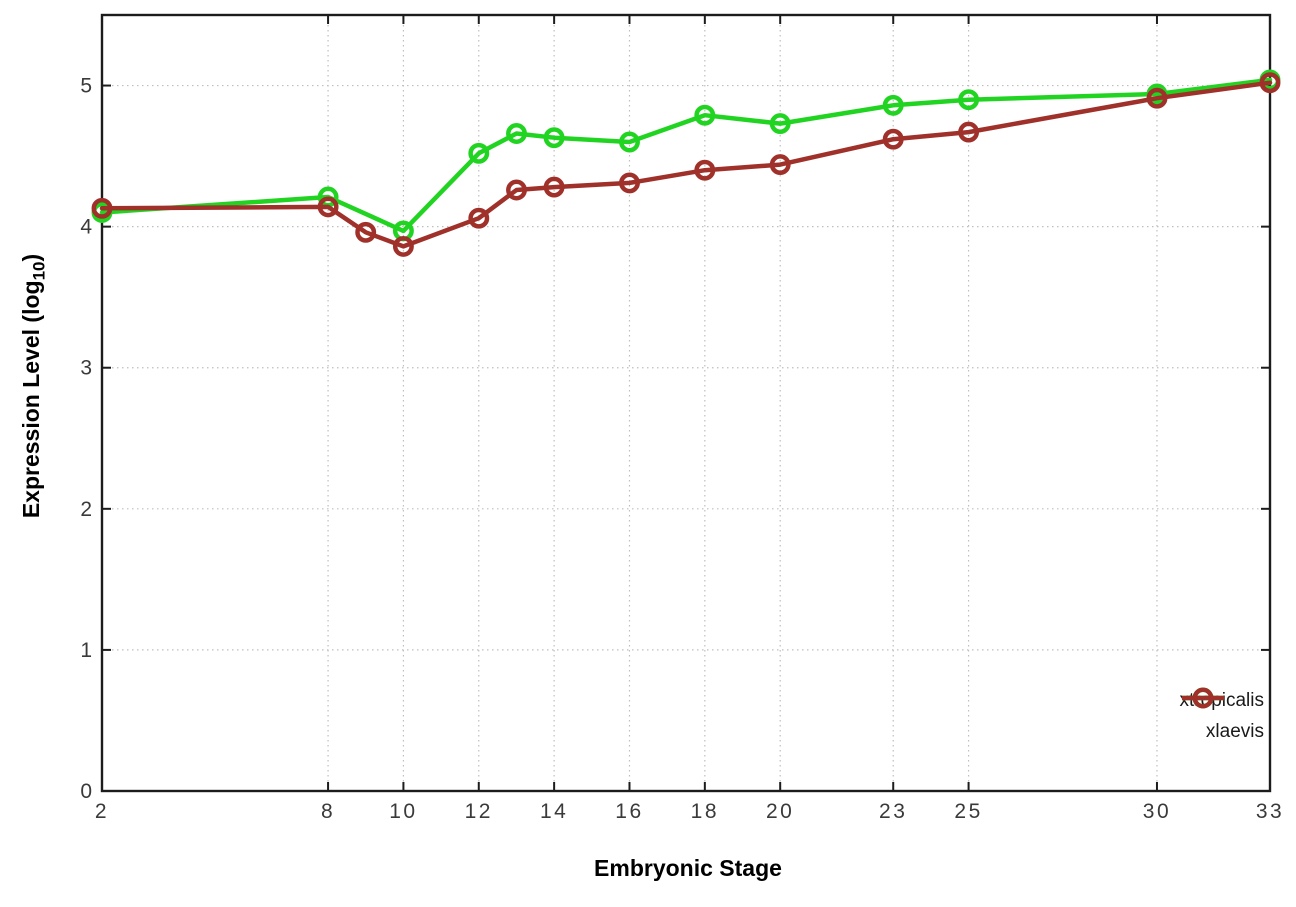 This screenshot has height=907, width=1296. What do you see at coordinates (1202, 698) in the screenshot?
I see `legend-marker-circle-icon` at bounding box center [1202, 698].